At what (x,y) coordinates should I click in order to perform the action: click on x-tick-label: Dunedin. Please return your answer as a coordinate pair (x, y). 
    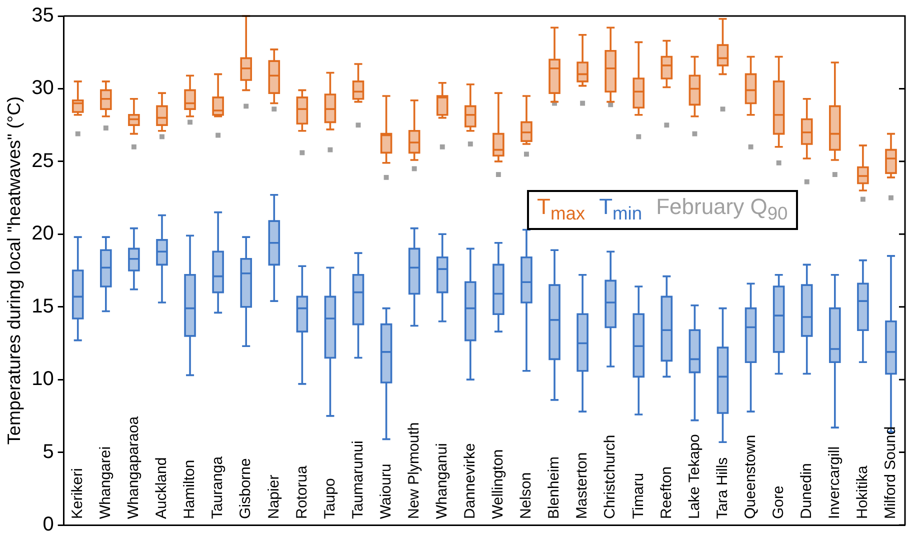
    Looking at the image, I should click on (807, 491).